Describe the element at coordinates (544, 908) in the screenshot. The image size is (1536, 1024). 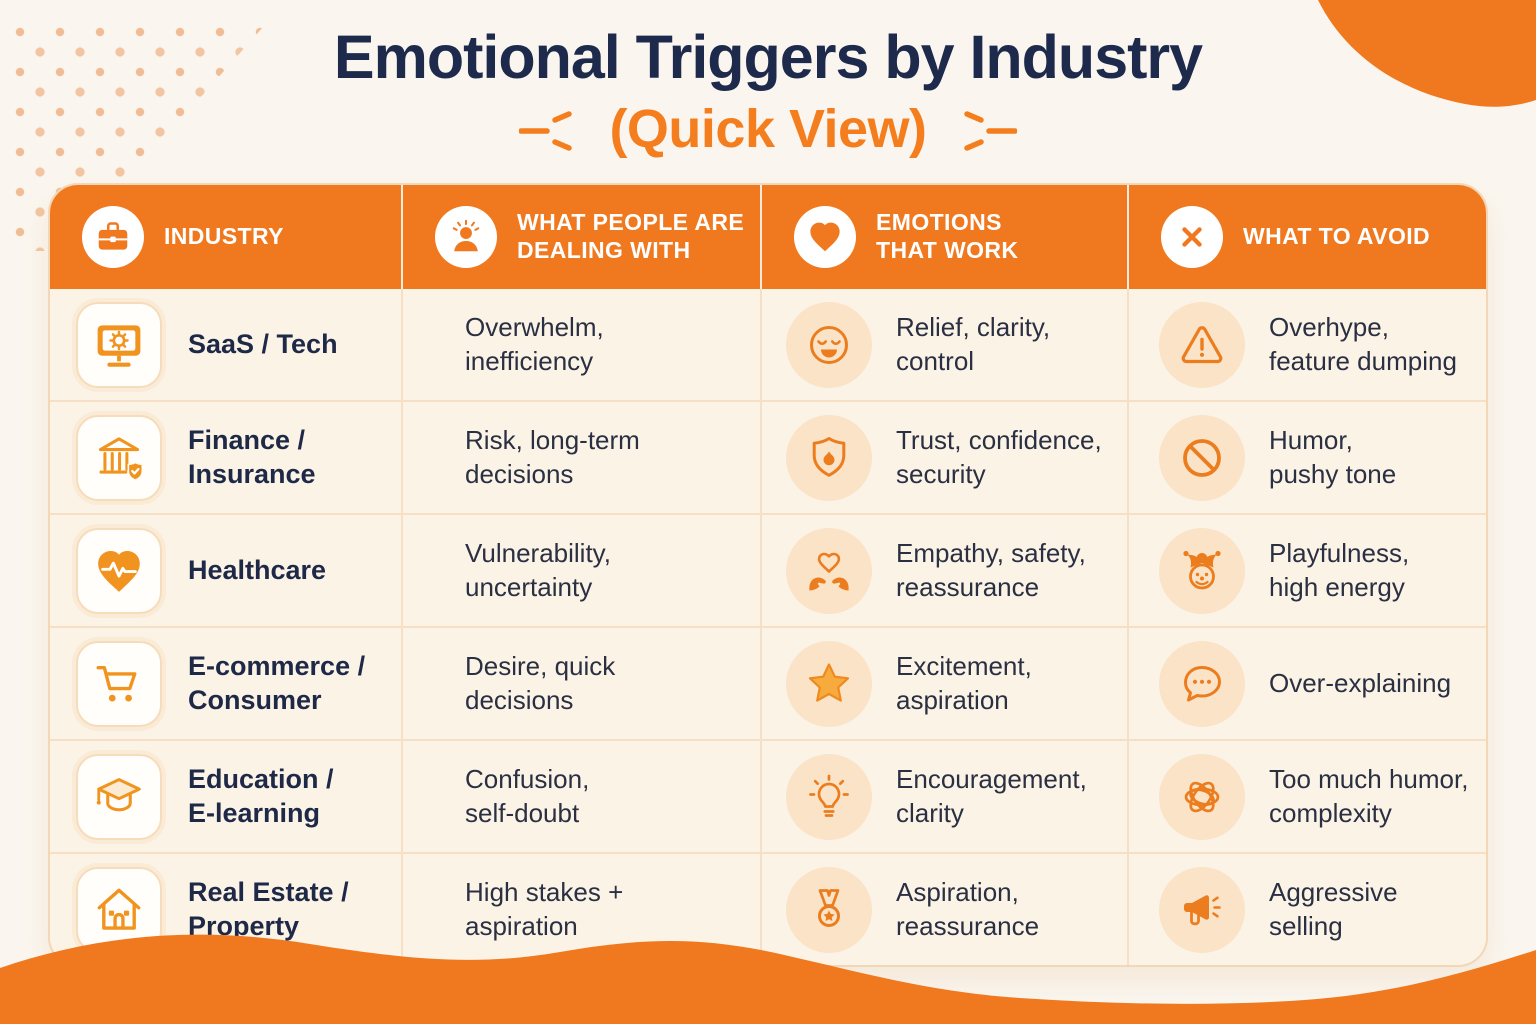
I see `dealing-with-text: High stakes + aspiration` at that location.